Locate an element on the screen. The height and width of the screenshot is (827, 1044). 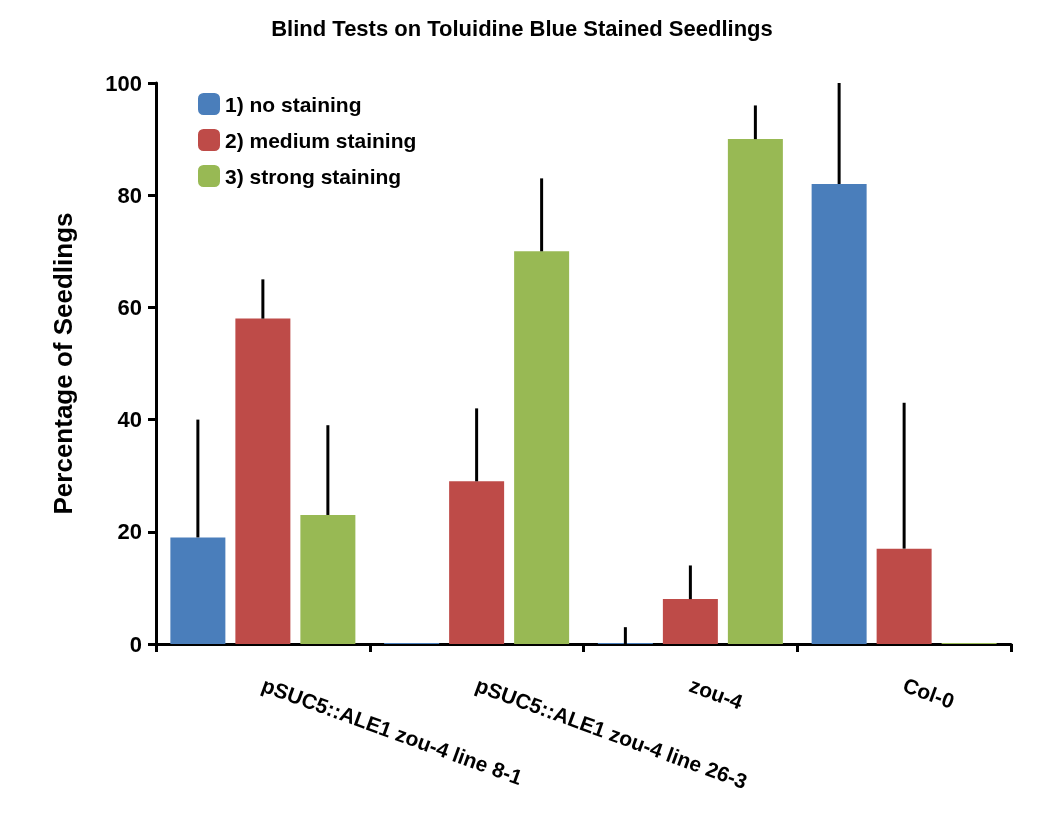
y-tick-label: 0 is located at coordinates (135, 644).